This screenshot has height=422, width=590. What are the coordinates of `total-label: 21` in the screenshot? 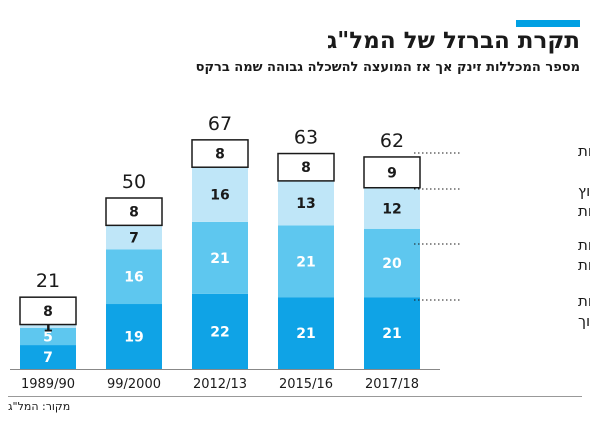 It's located at (48, 281).